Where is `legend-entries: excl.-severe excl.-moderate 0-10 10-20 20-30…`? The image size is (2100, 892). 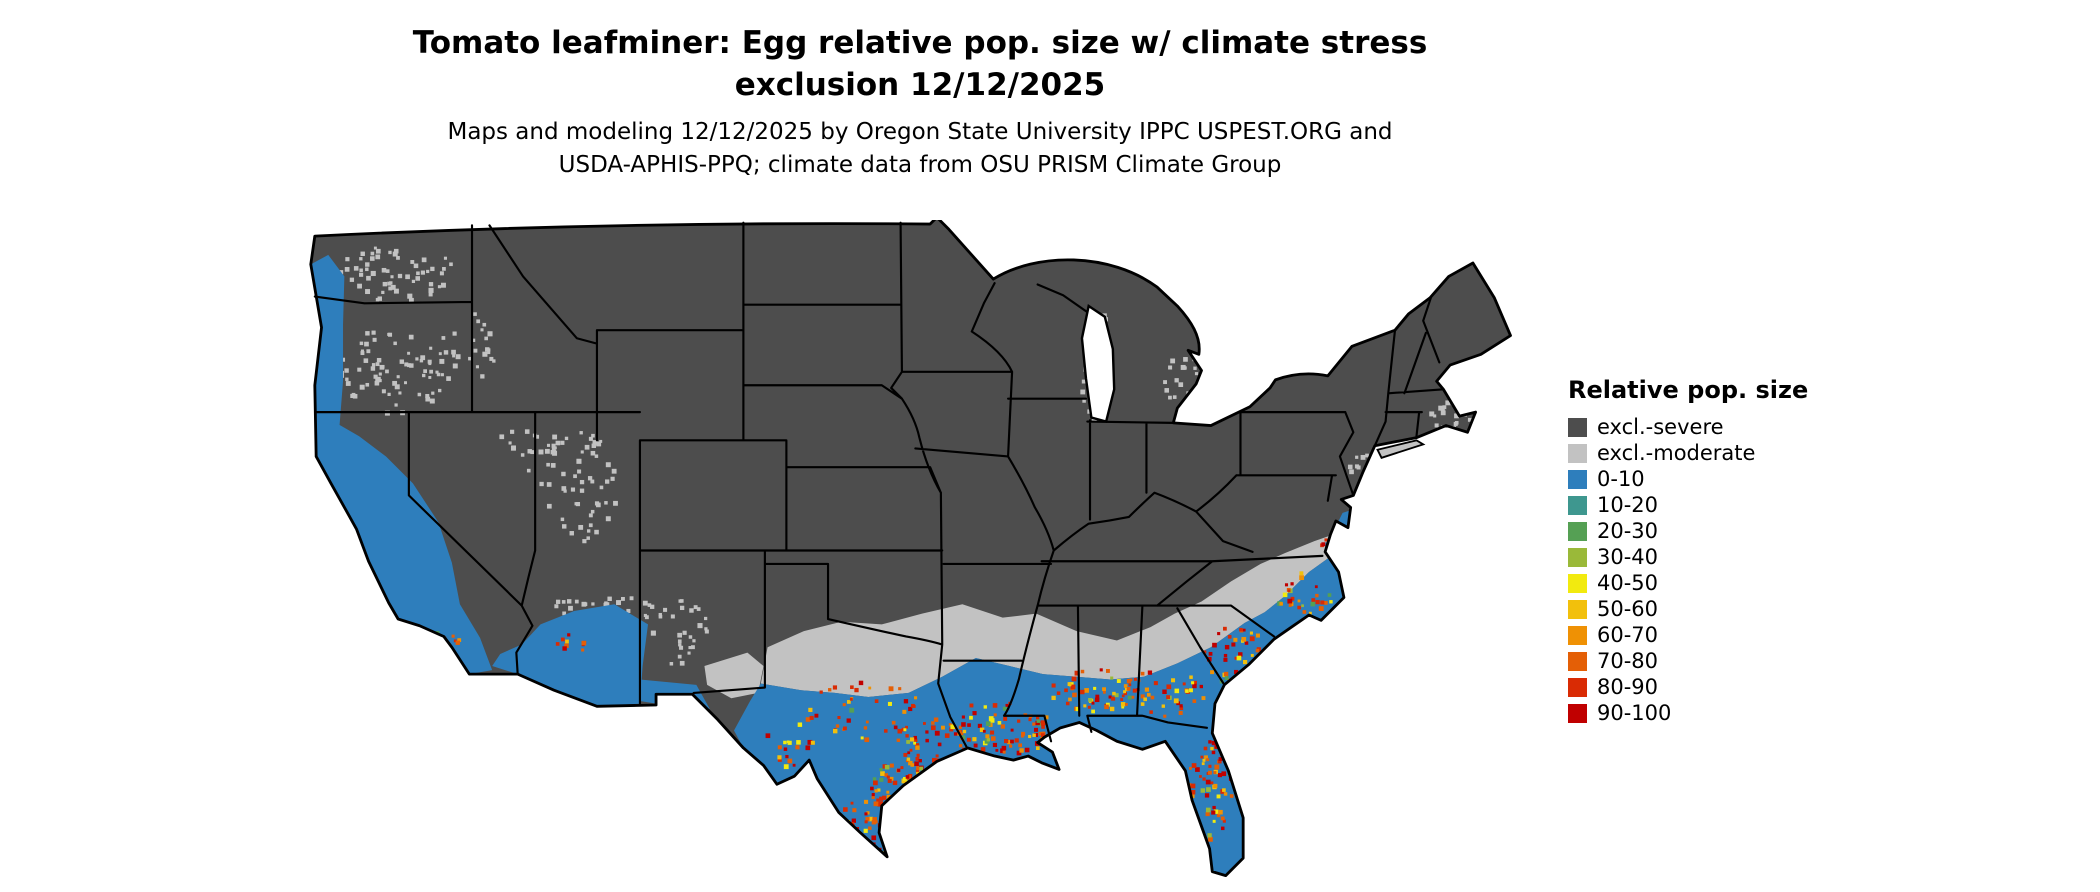
legend-entries: excl.-severe excl.-moderate 0-10 10-20 20-30… is located at coordinates (1688, 570).